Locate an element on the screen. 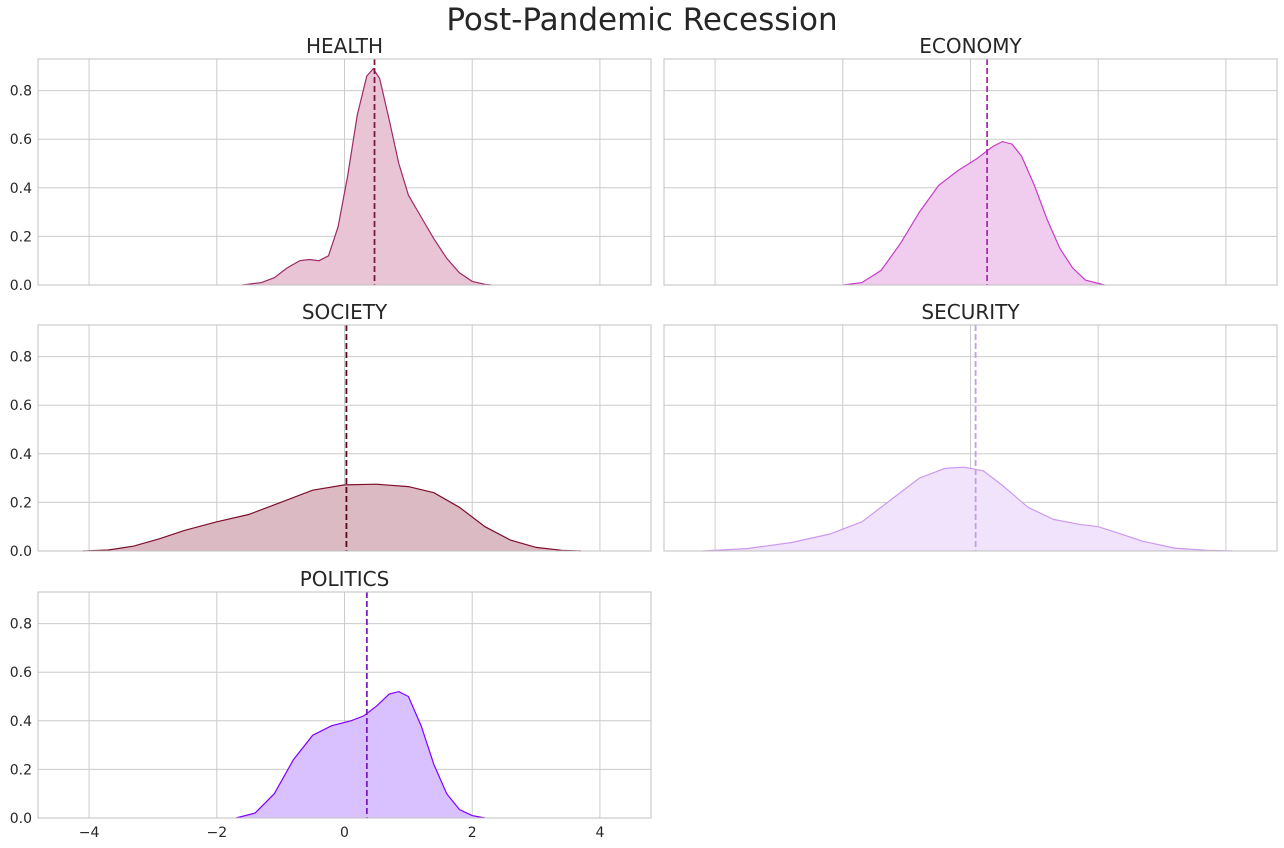  panel-title-security: SECURITY is located at coordinates (970, 312).